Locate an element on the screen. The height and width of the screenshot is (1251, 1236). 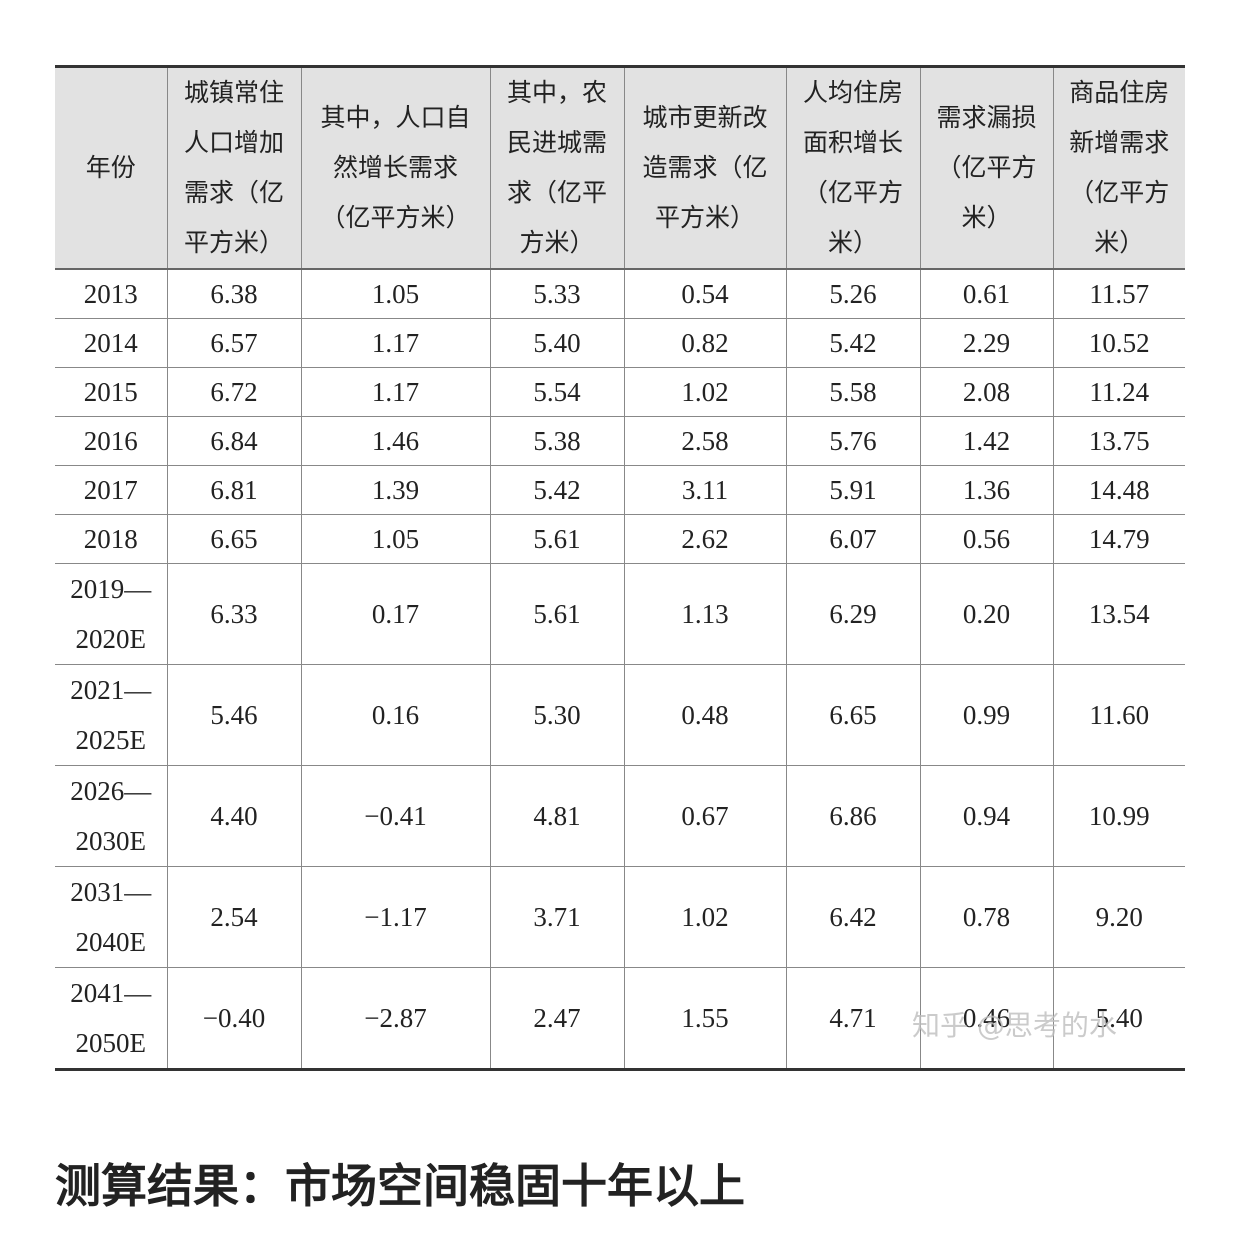
table-row: 2015 6.72 1.17 5.54 1.02 5.58 2.08 11.24 is located at coordinates (620, 392).